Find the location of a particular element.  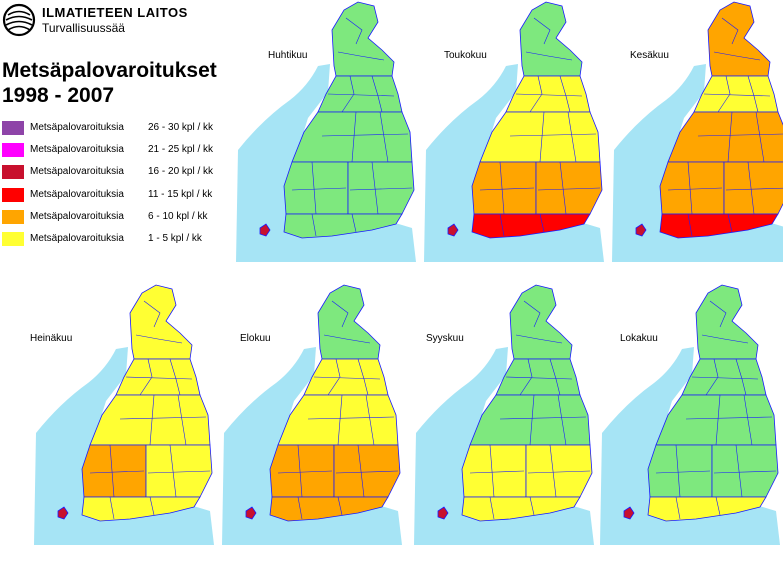

region-north is located at coordinates (541, 322).